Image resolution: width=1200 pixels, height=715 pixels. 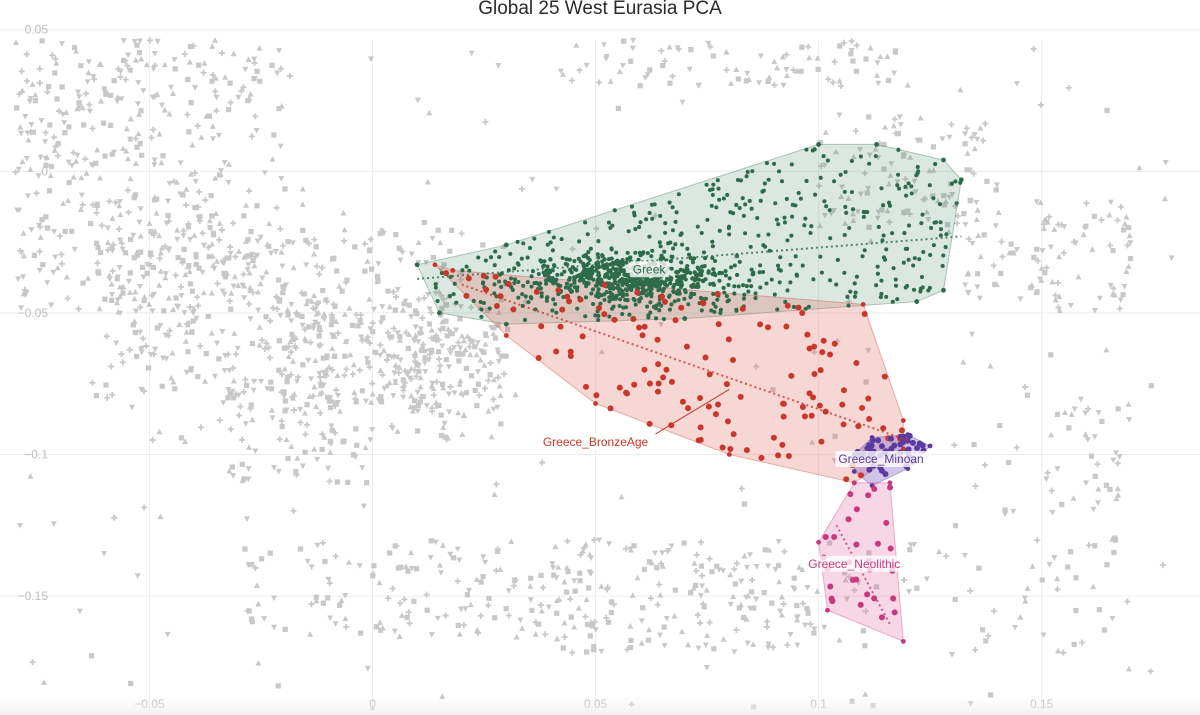 I want to click on greece-bronzeage-label-leader, so click(x=692, y=411).